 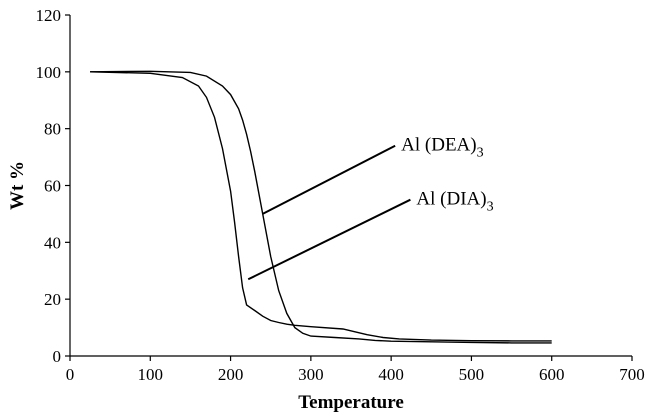 What do you see at coordinates (311, 374) in the screenshot?
I see `x-tick-label: 300` at bounding box center [311, 374].